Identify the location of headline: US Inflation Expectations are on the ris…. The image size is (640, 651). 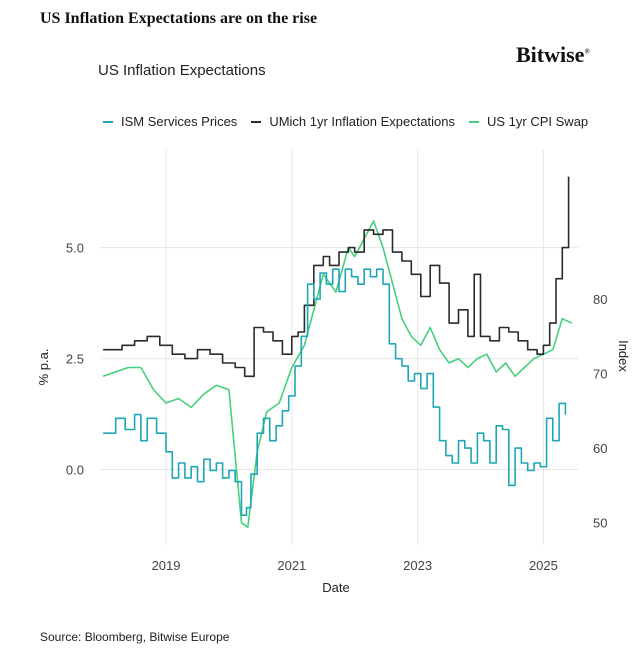
(179, 18).